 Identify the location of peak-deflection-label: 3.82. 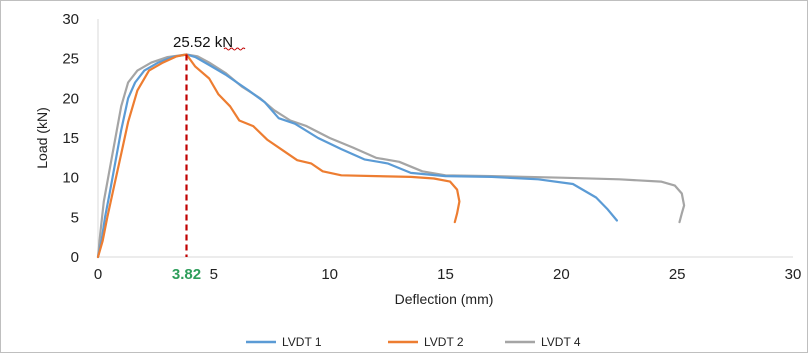
(186, 274).